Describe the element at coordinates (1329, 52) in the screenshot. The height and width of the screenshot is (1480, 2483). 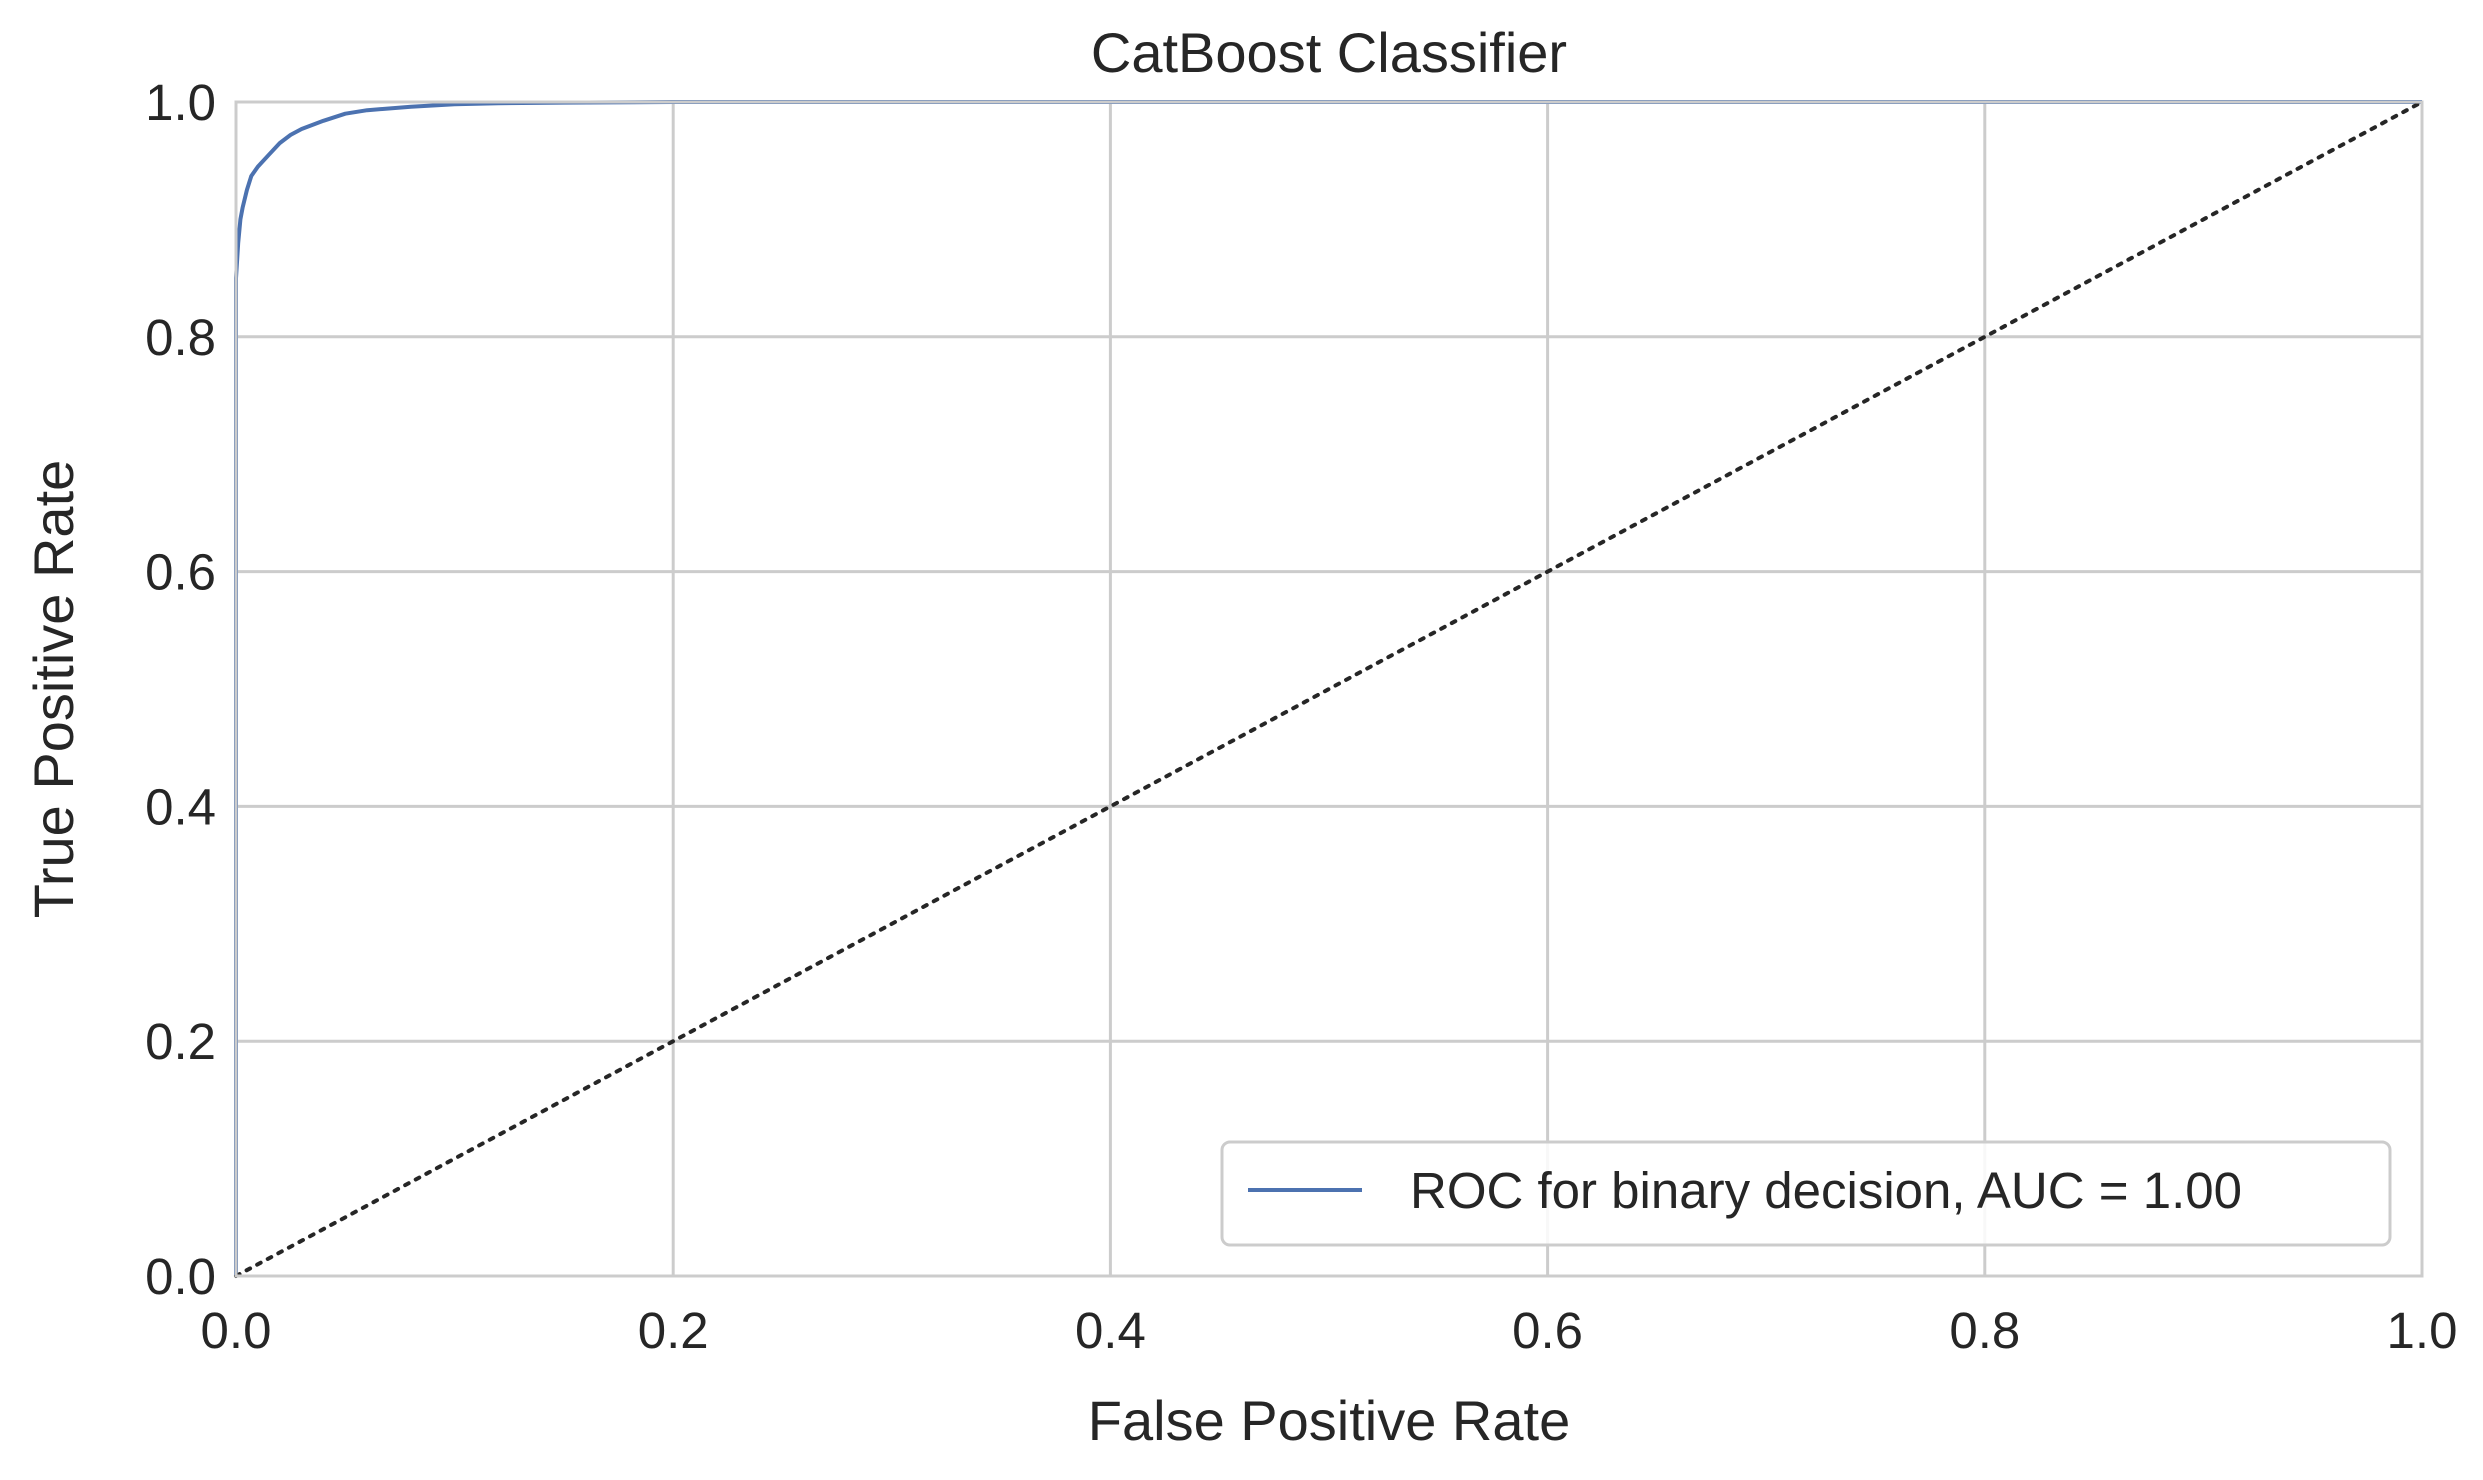
I see `chart-title: CatBoost Classifier` at that location.